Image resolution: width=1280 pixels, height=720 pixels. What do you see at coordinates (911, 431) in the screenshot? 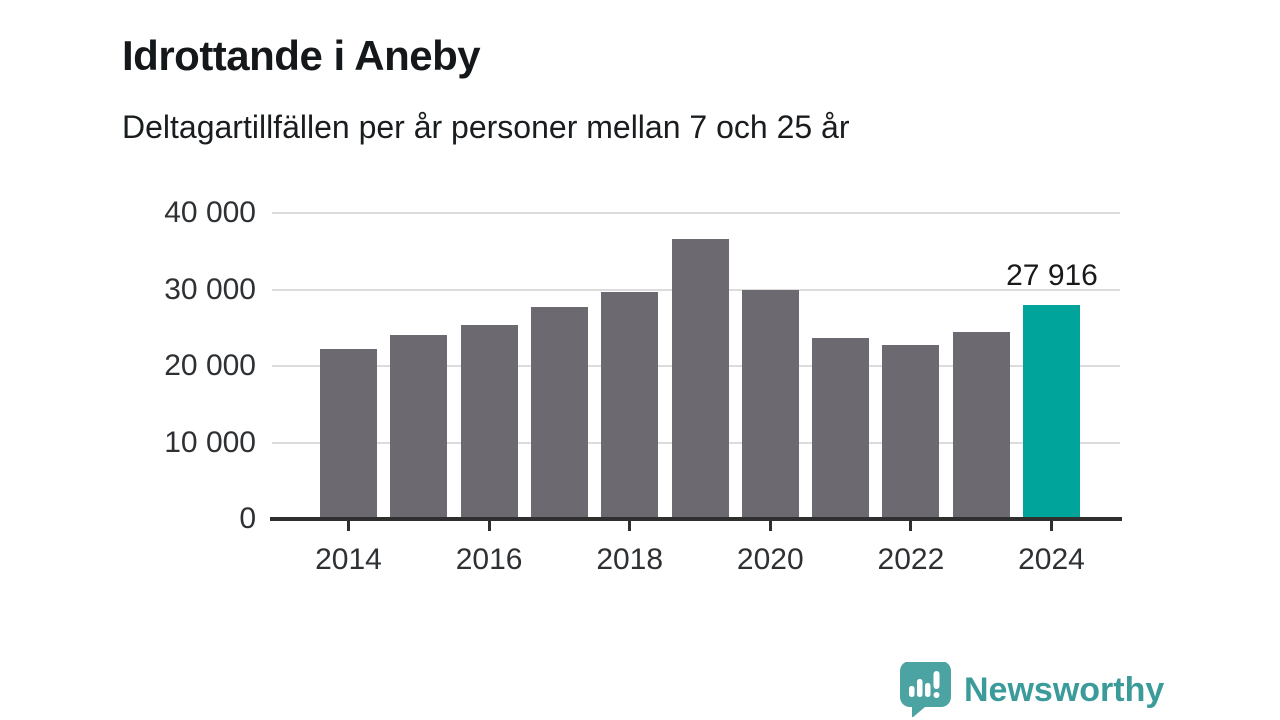
I see `bar-2022` at bounding box center [911, 431].